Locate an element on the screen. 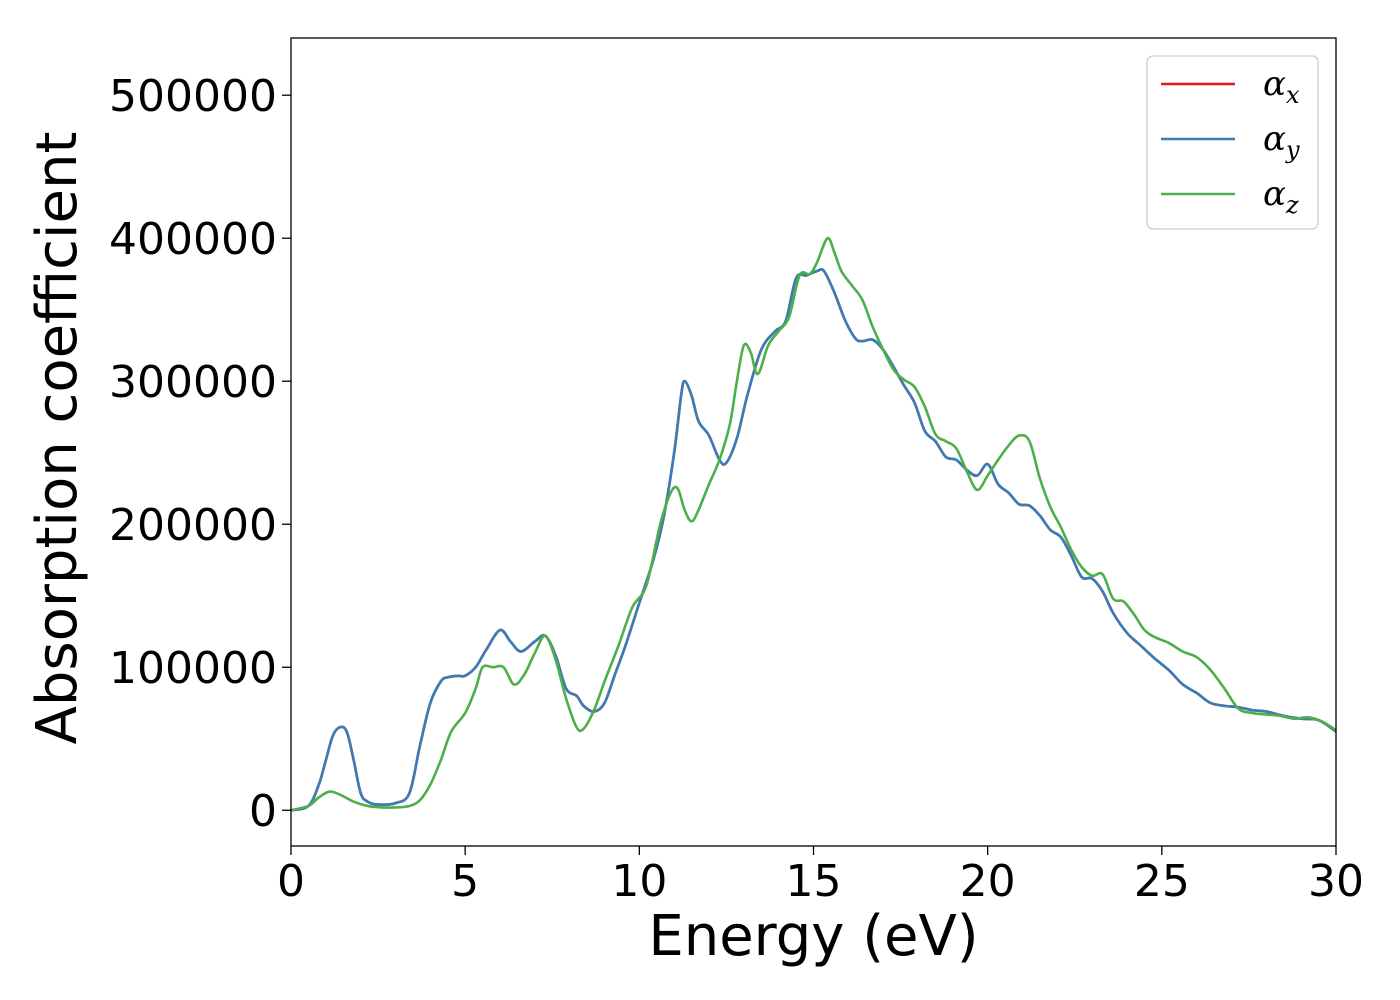 Image resolution: width=1400 pixels, height=1000 pixels. x-tick-label: 20 is located at coordinates (988, 881).